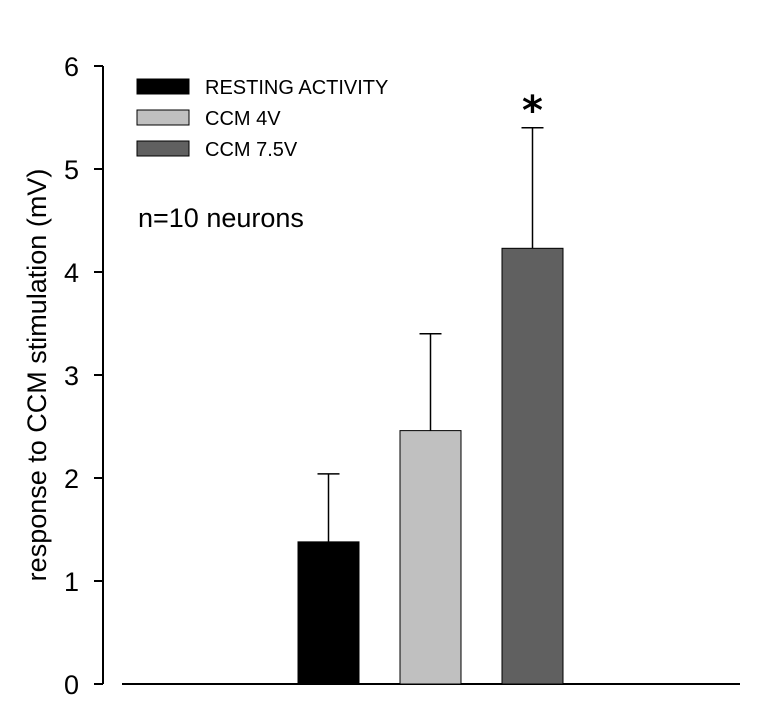 This screenshot has height=720, width=775. I want to click on legend-label: RESTING ACTIVITY, so click(296, 88).